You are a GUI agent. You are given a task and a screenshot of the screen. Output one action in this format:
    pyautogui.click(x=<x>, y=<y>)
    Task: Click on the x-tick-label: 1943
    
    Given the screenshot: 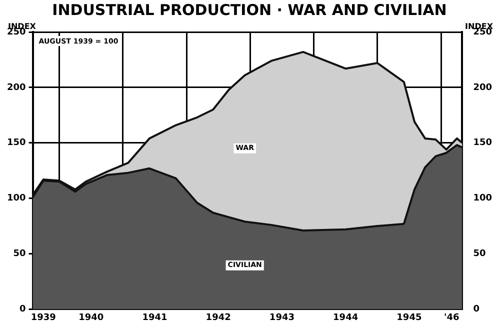 What is the action you would take?
    pyautogui.click(x=281, y=317)
    